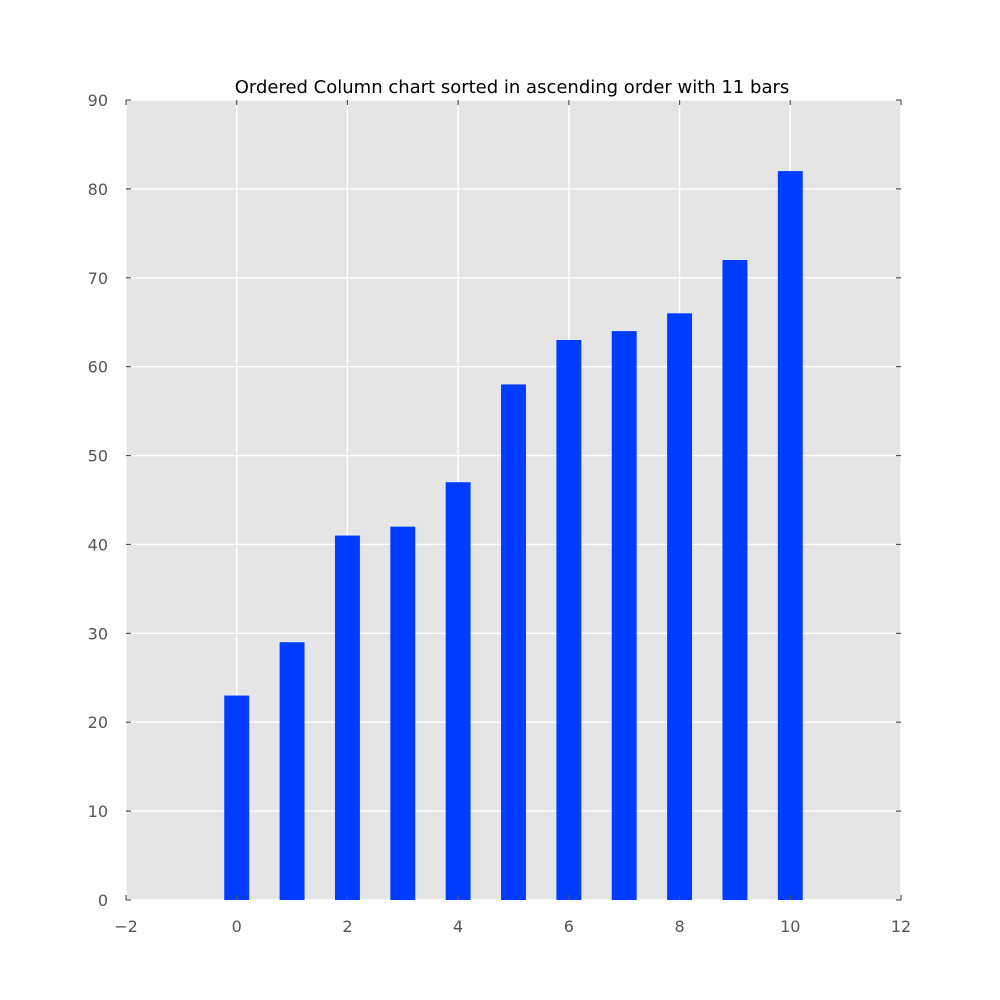 This screenshot has width=1000, height=1000. Describe the element at coordinates (98, 100) in the screenshot. I see `y-tick-label: 90` at that location.